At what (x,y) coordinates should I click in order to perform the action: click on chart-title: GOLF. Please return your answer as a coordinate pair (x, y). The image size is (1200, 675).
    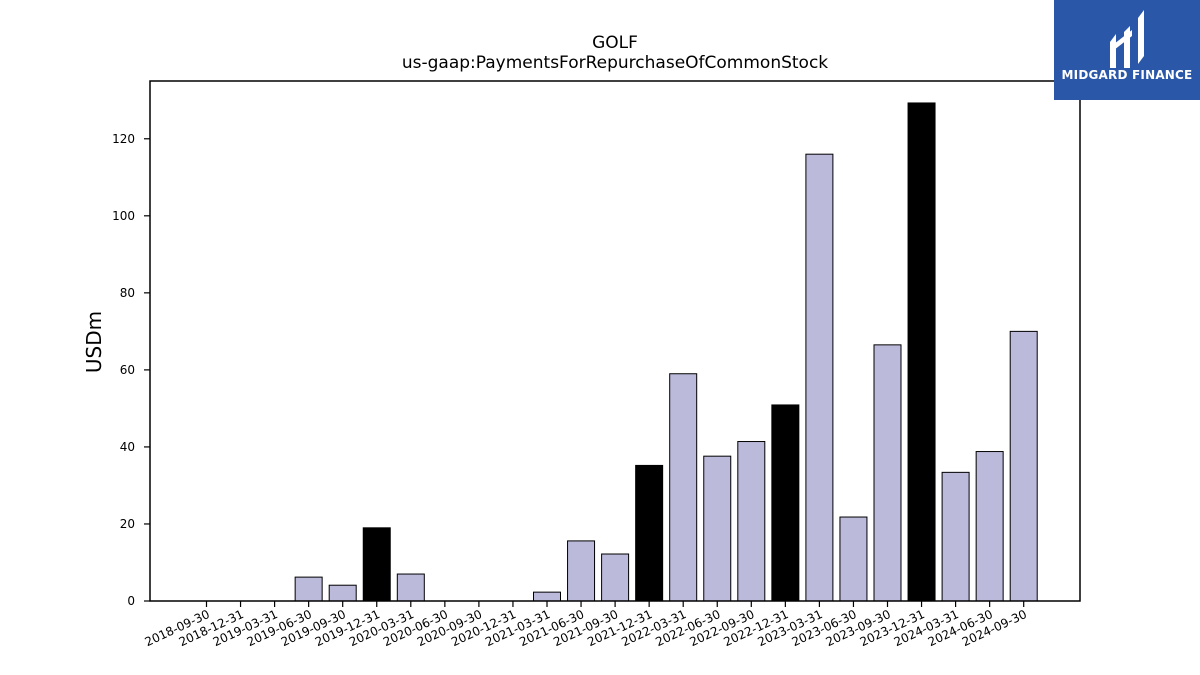
    Looking at the image, I should click on (615, 43).